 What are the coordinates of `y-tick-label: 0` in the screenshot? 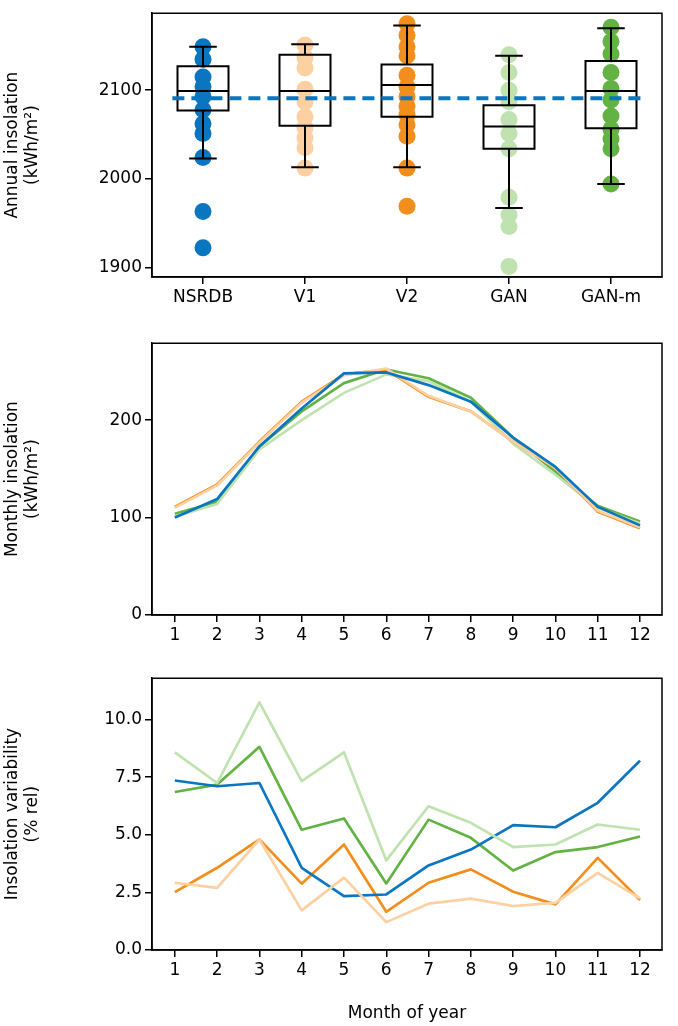 It's located at (136, 613).